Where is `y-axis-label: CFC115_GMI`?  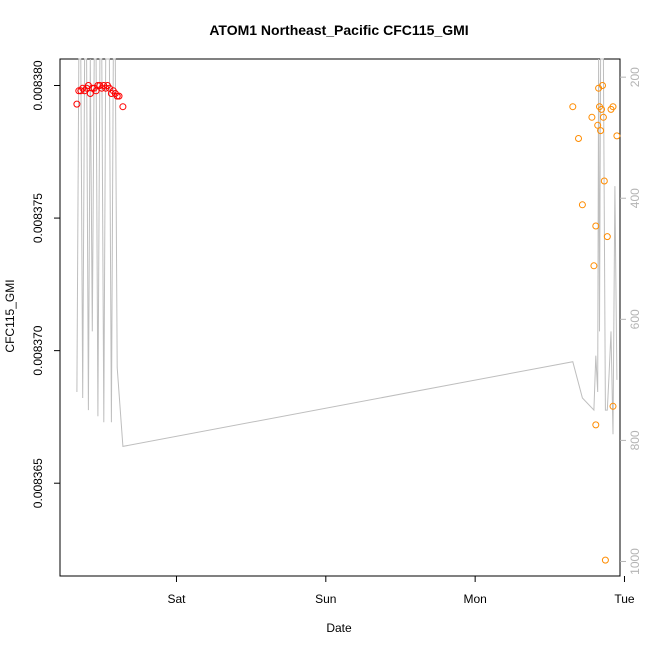
y-axis-label: CFC115_GMI is located at coordinates (10, 315).